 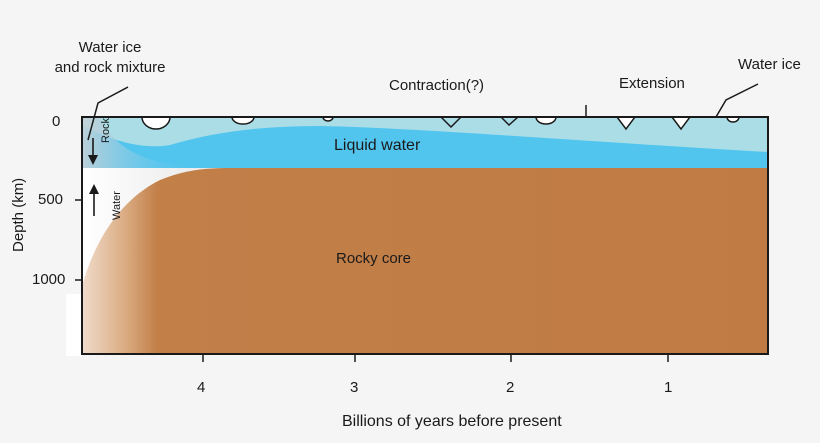 What do you see at coordinates (49, 279) in the screenshot?
I see `y-tick-1000: 1000` at bounding box center [49, 279].